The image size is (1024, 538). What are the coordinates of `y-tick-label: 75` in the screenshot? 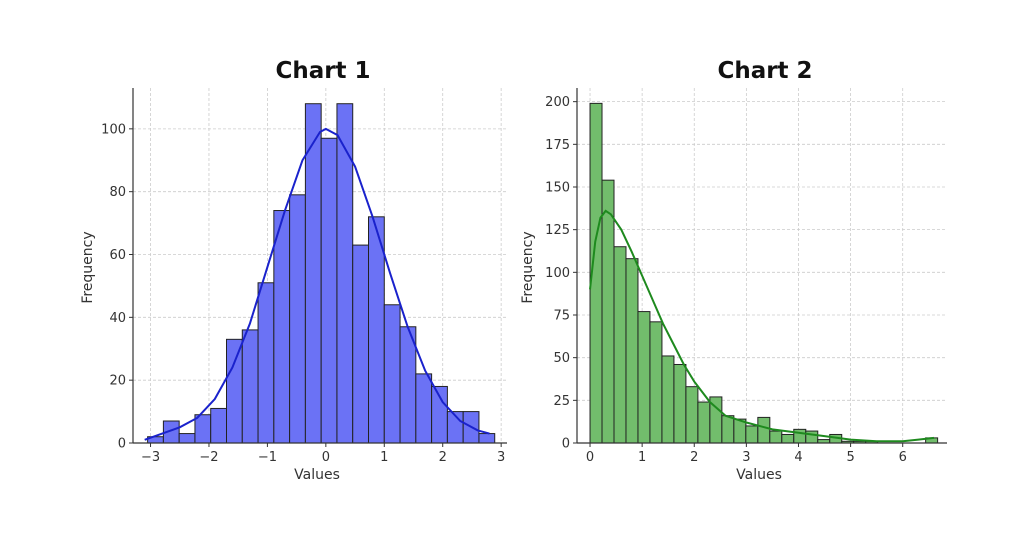 It's located at (561, 315).